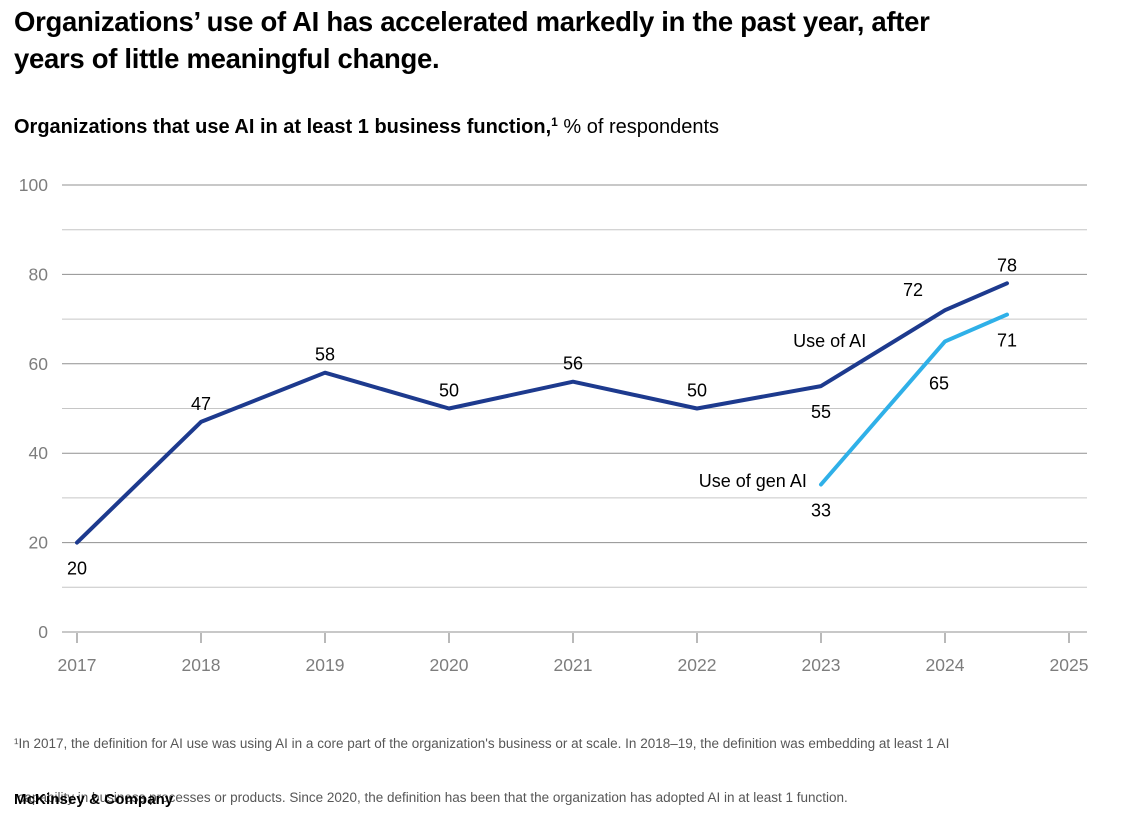  Describe the element at coordinates (821, 510) in the screenshot. I see `data-label-use-of-gen-ai: 33` at that location.